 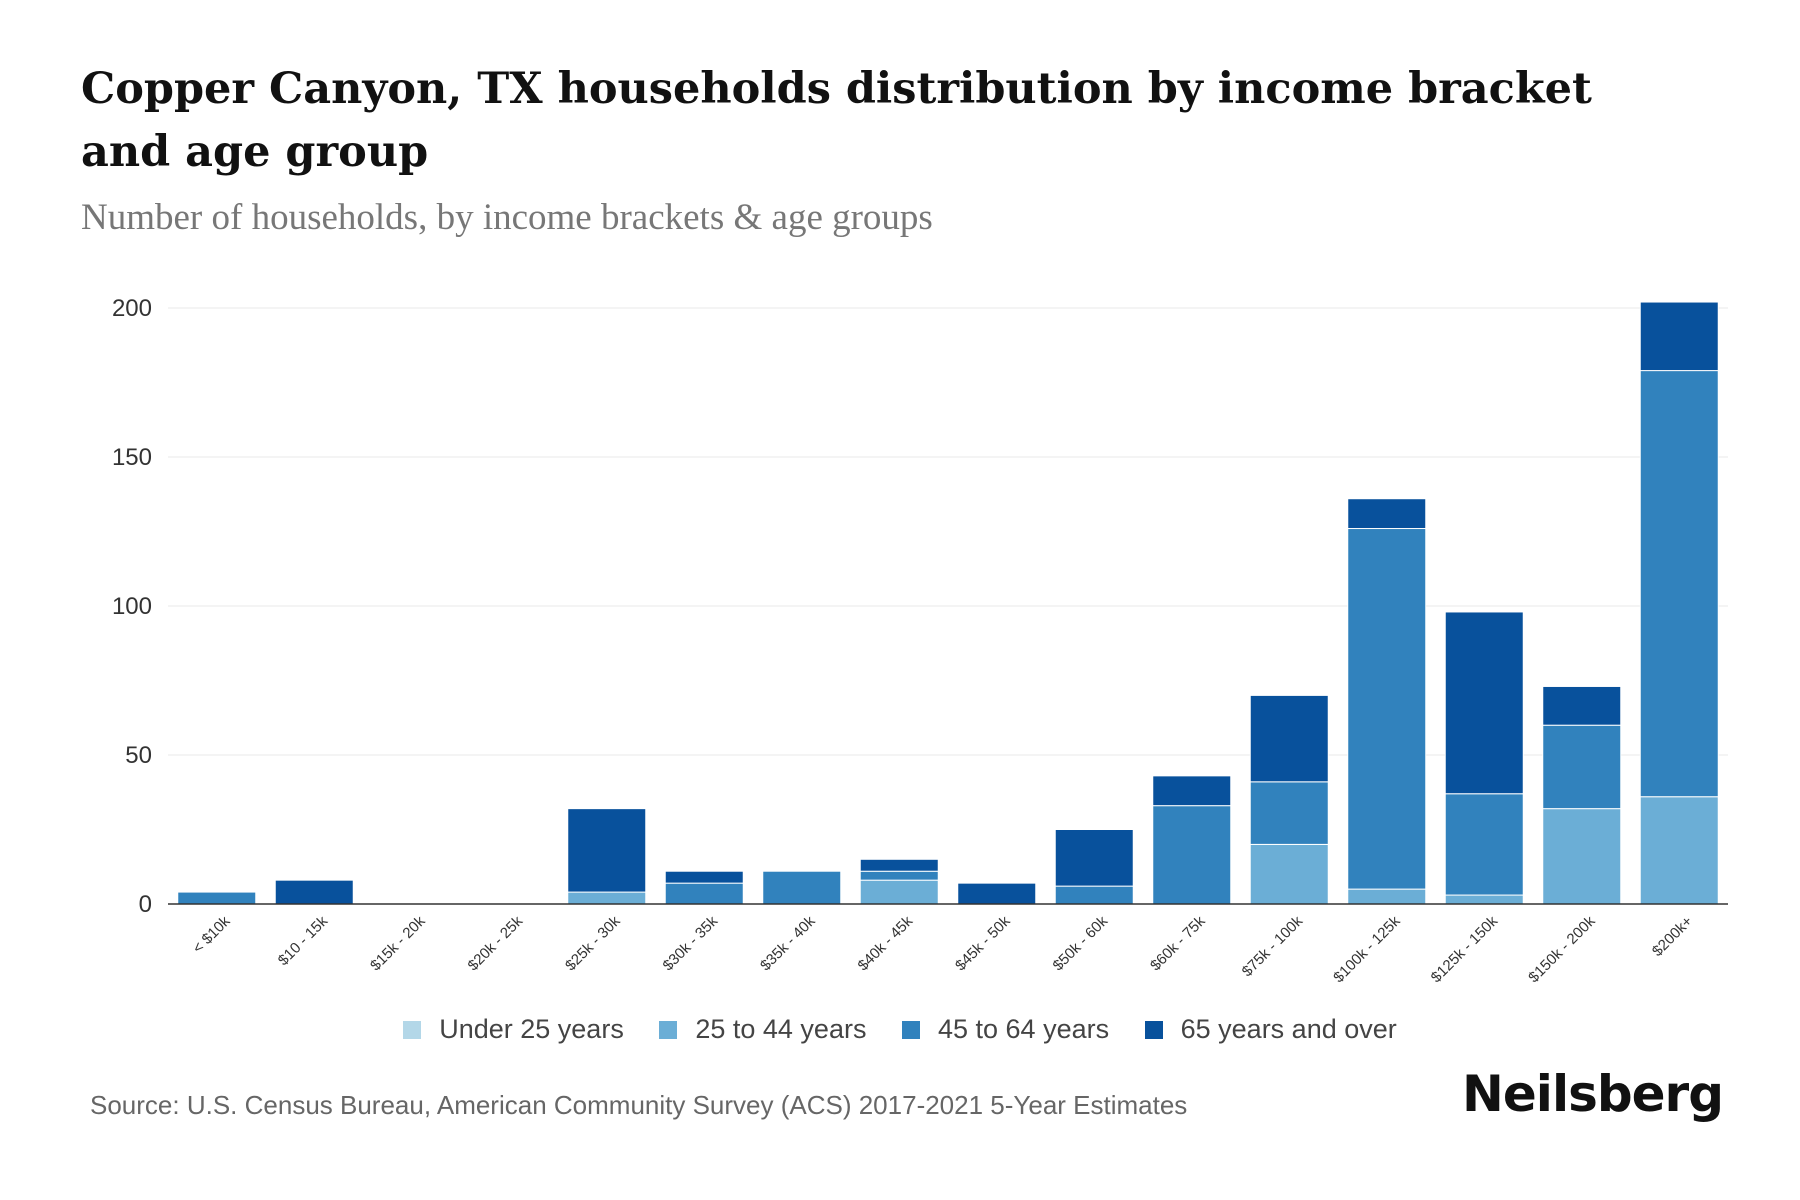 I want to click on brand-logo: Neilsberg, so click(x=1593, y=1094).